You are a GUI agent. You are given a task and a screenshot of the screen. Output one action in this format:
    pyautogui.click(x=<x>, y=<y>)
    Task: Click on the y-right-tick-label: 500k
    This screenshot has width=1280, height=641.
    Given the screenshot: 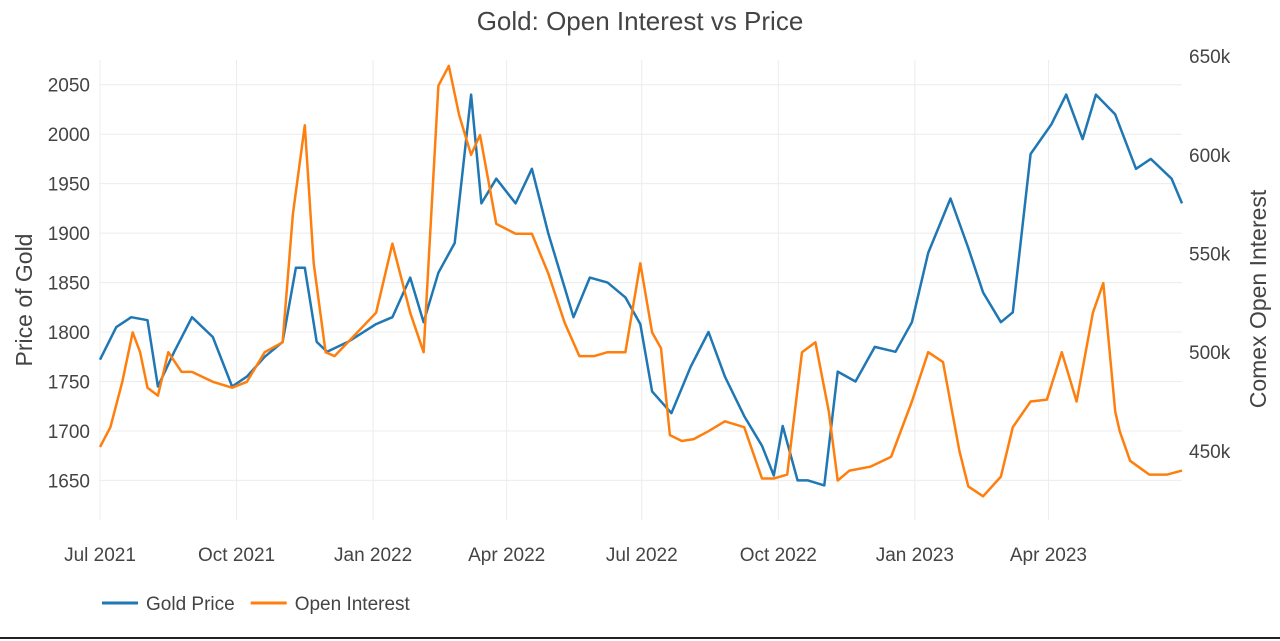 What is the action you would take?
    pyautogui.click(x=1210, y=353)
    